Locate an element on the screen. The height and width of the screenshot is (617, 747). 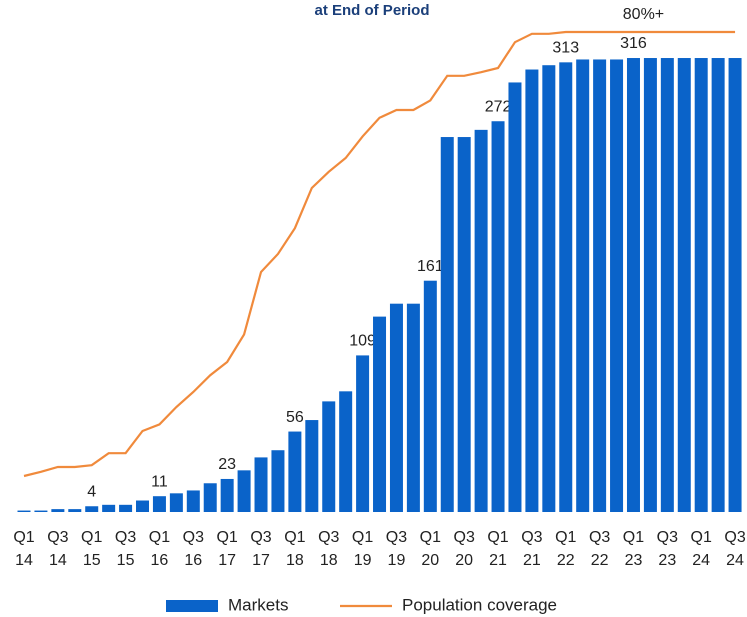
legend-label: Population coverage is located at coordinates (479, 604).